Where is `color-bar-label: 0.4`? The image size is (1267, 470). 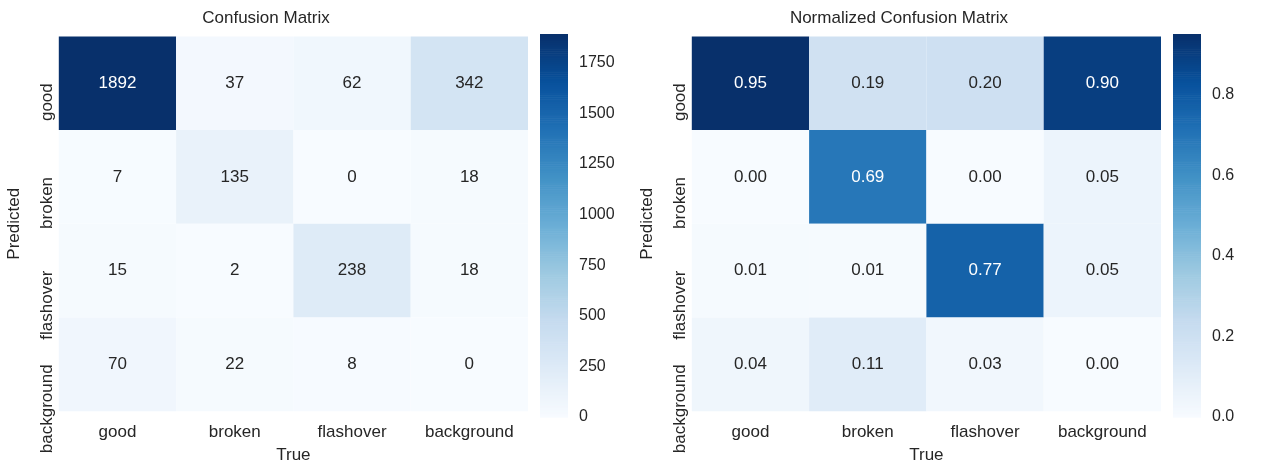 color-bar-label: 0.4 is located at coordinates (1223, 255).